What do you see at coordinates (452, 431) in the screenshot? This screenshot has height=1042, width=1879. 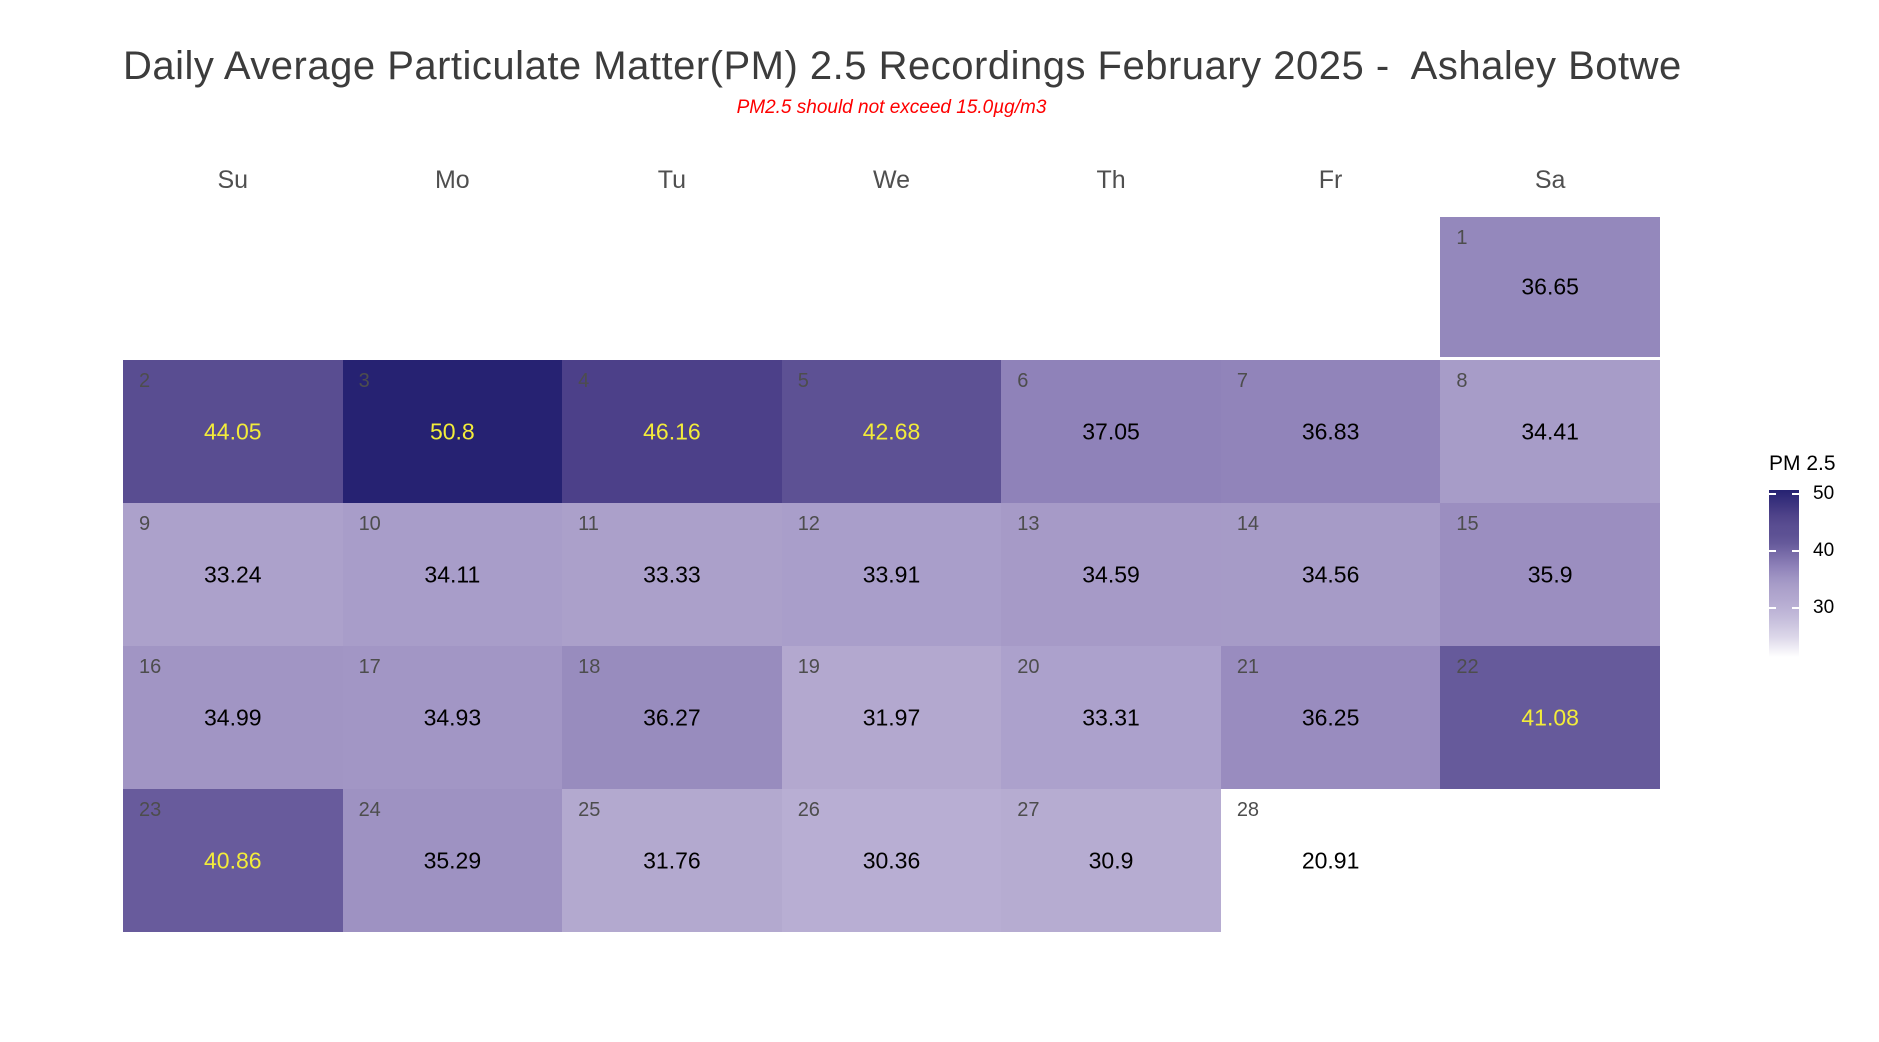 I see `day-cell-3: 3 50.8` at bounding box center [452, 431].